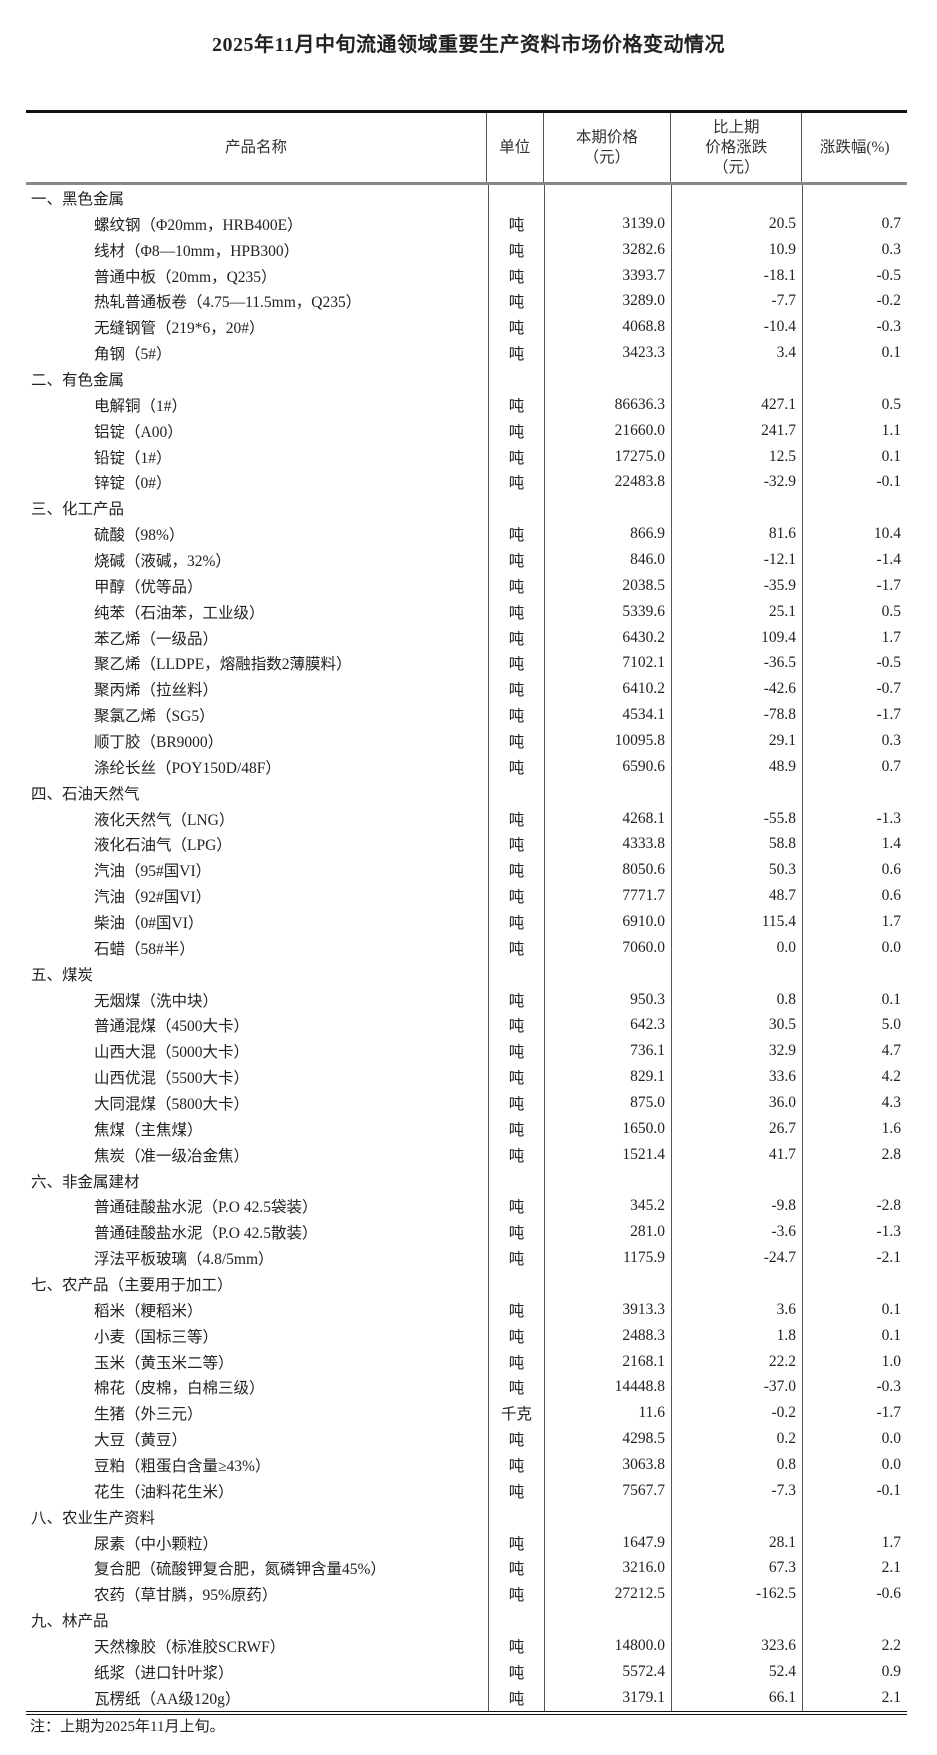 This screenshot has height=1755, width=937. What do you see at coordinates (854, 1051) in the screenshot?
I see `change-pct: 4.7` at bounding box center [854, 1051].